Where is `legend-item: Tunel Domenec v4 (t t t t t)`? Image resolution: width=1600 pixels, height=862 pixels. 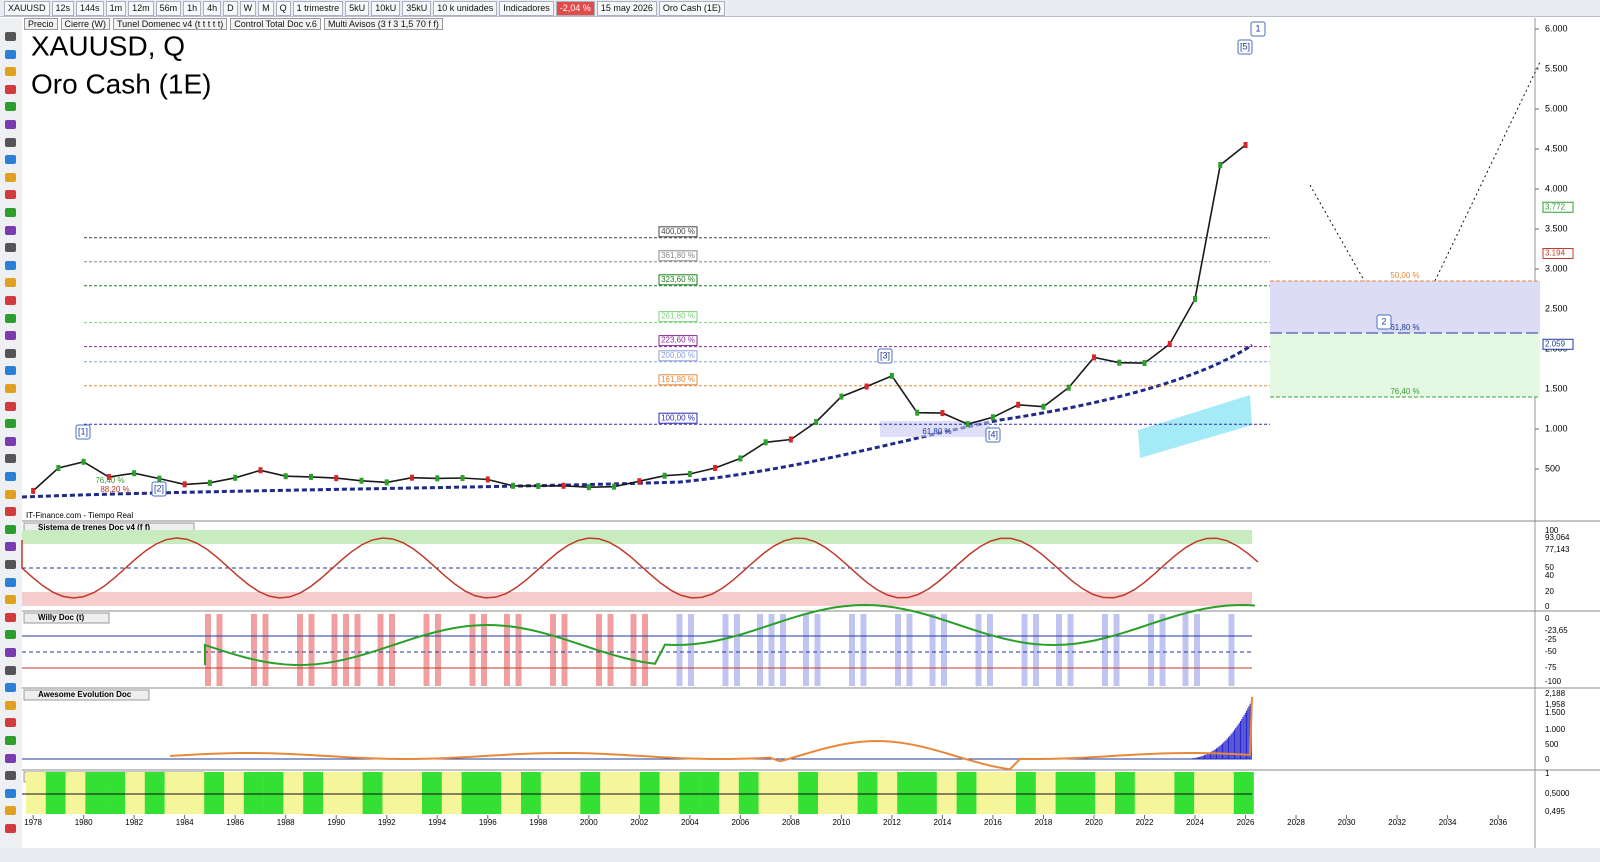 legend-item: Tunel Domenec v4 (t t t t t) is located at coordinates (170, 24).